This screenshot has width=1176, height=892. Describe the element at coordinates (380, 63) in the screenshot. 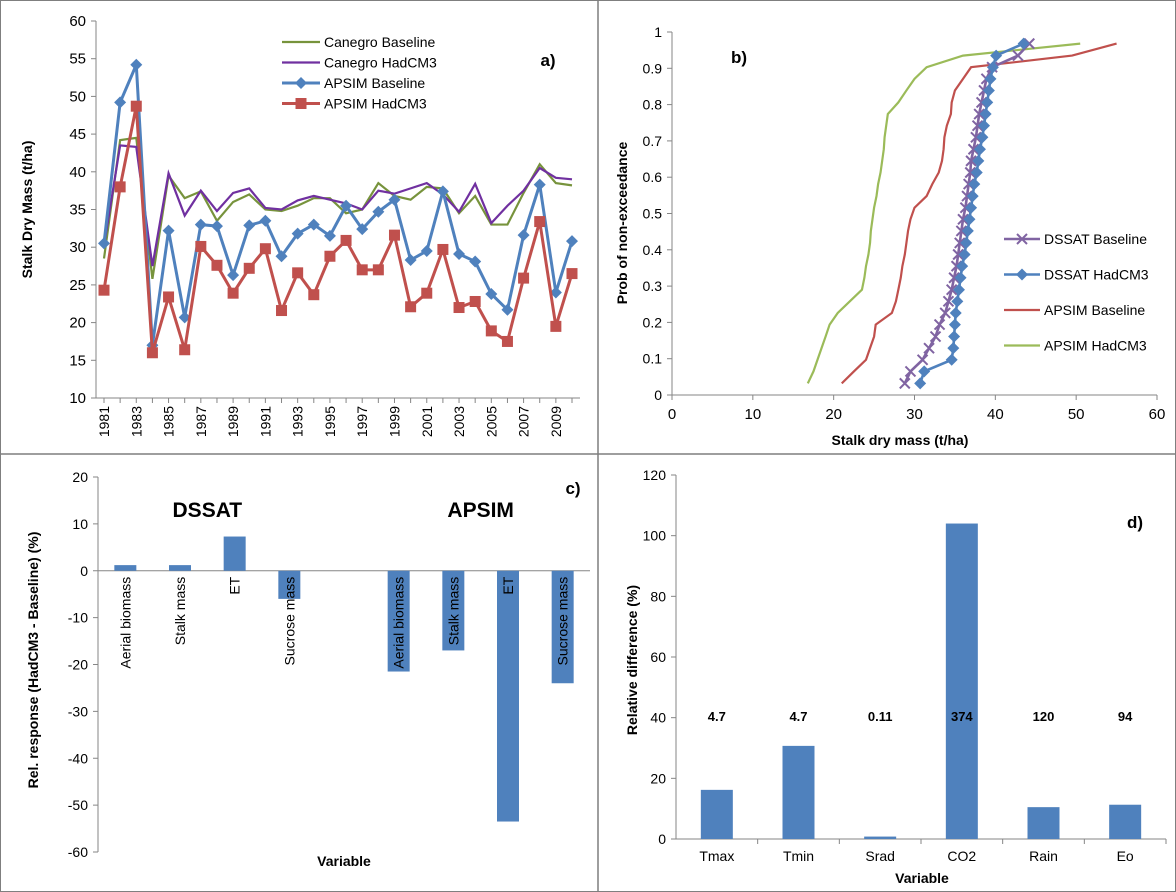

I see `legend-label: Canegro HadCM3` at that location.